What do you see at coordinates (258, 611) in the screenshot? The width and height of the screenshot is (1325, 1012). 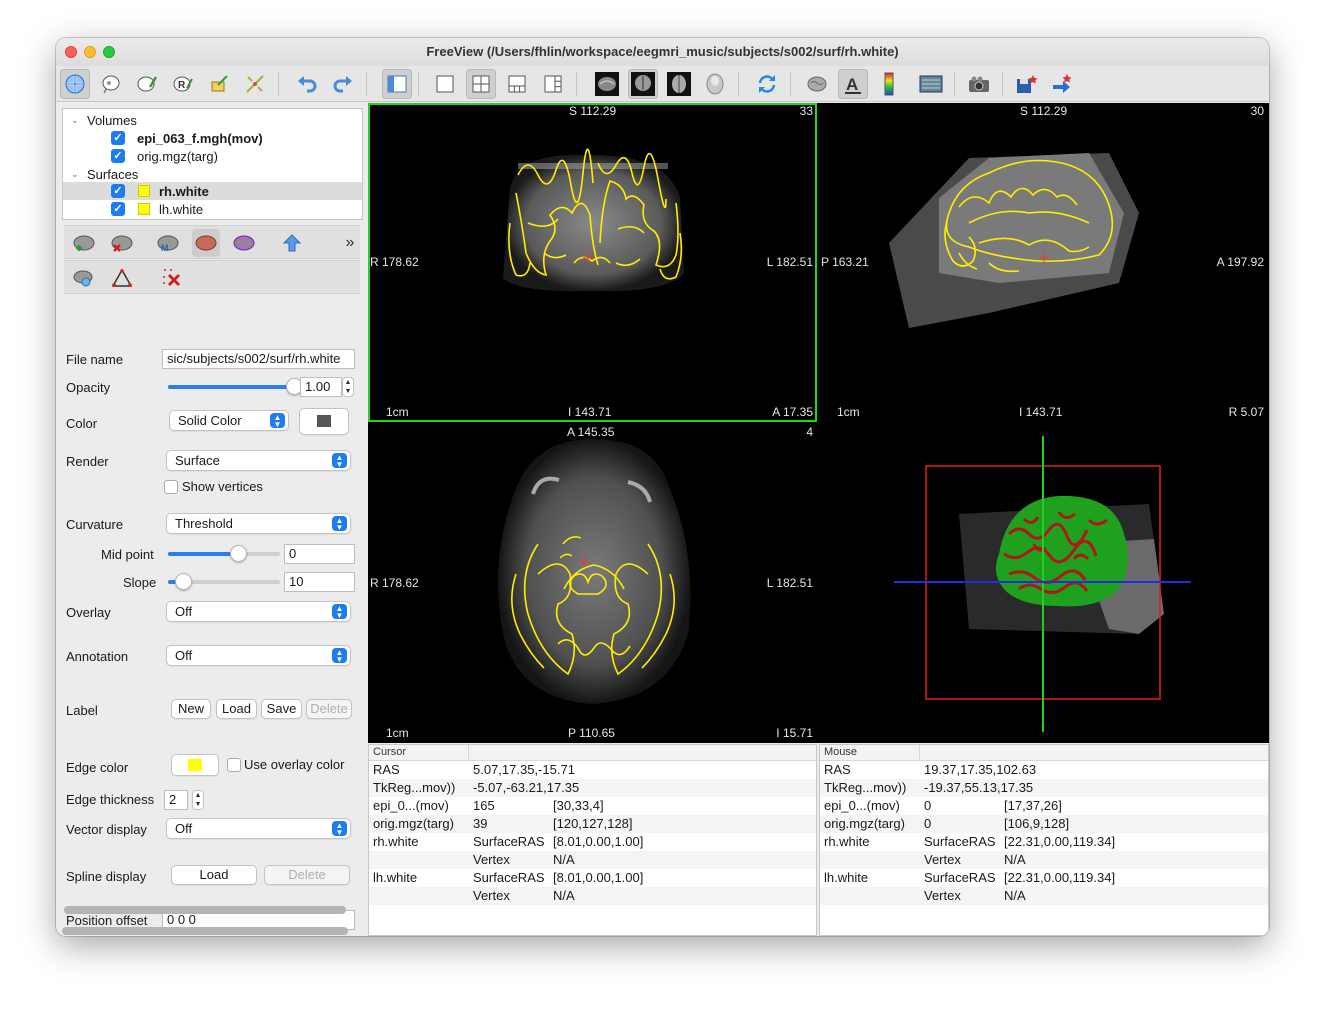 I see `overlay-select: Off ▲ ▼` at bounding box center [258, 611].